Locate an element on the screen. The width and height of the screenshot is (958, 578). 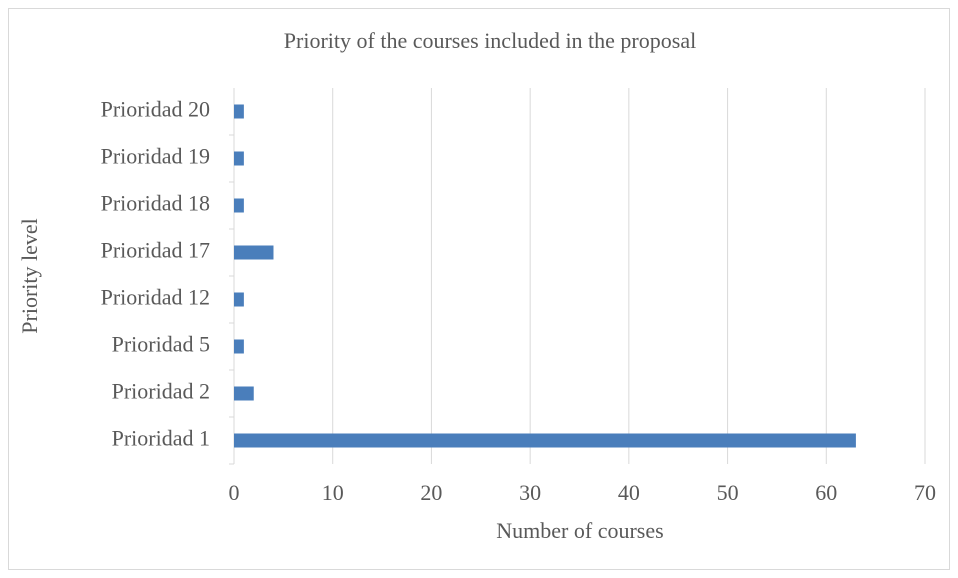
x-tick-label: 50 is located at coordinates (728, 492).